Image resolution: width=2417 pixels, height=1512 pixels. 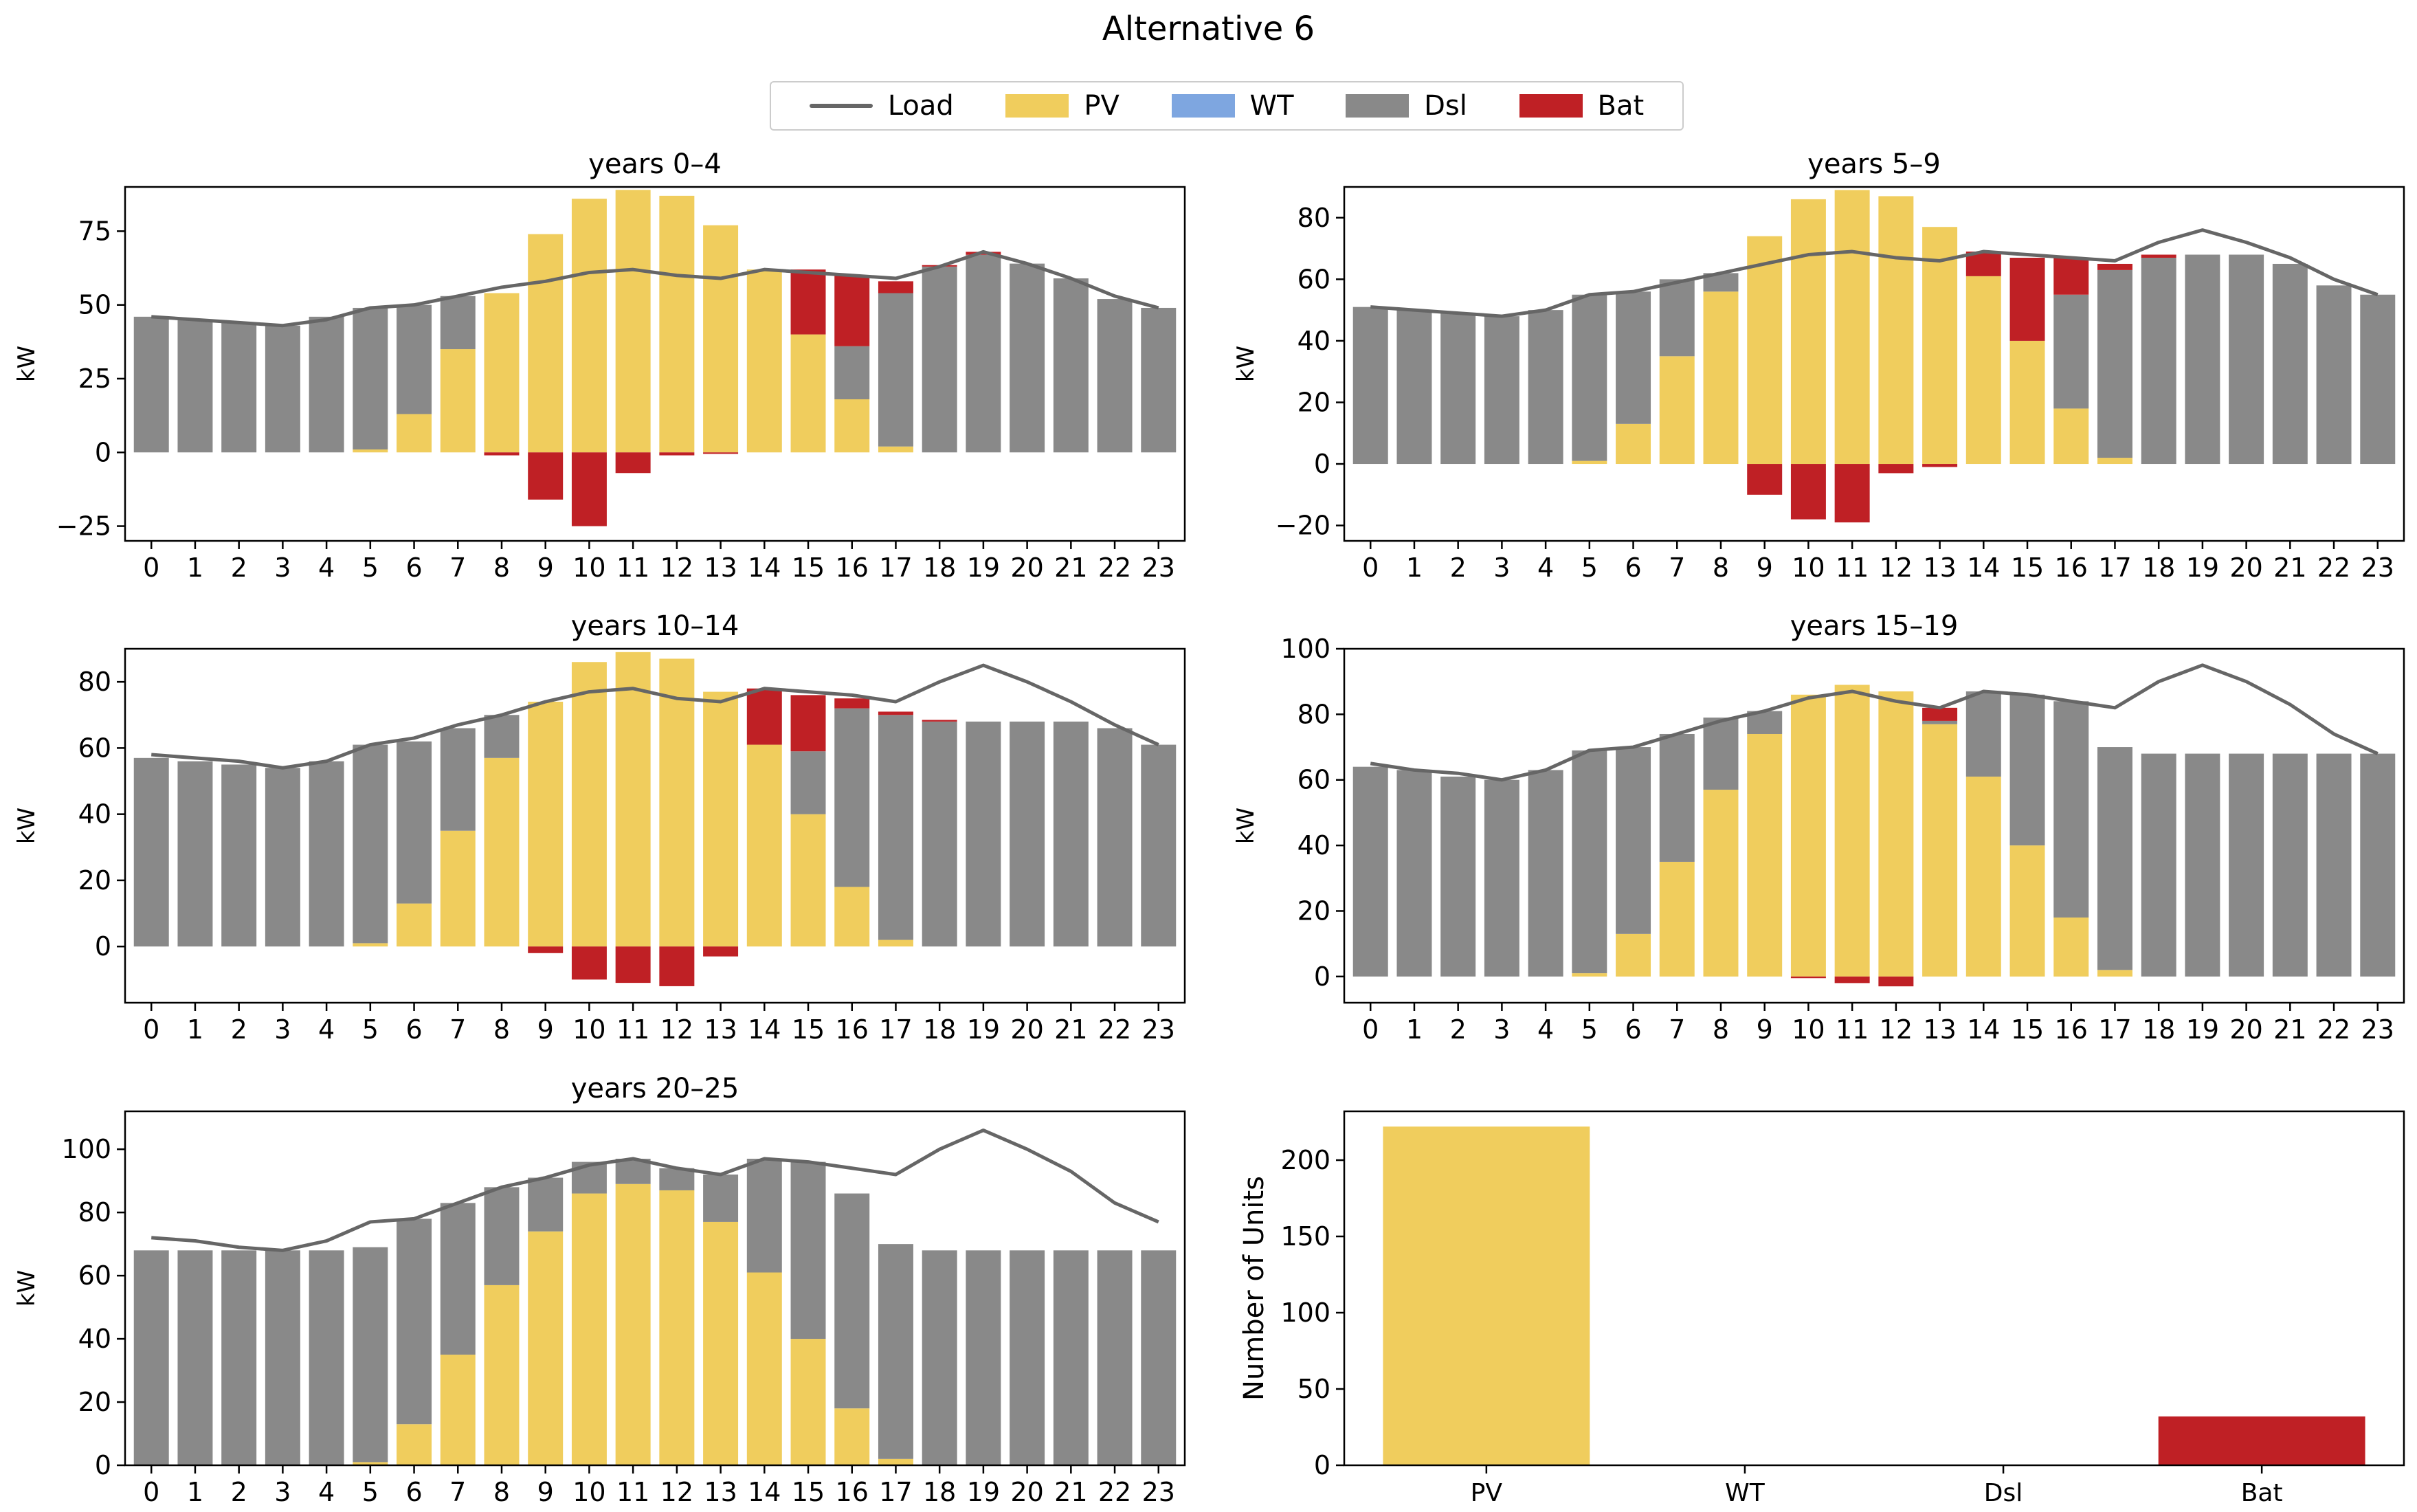 I want to click on y-tick-label: 80, so click(x=1313, y=714).